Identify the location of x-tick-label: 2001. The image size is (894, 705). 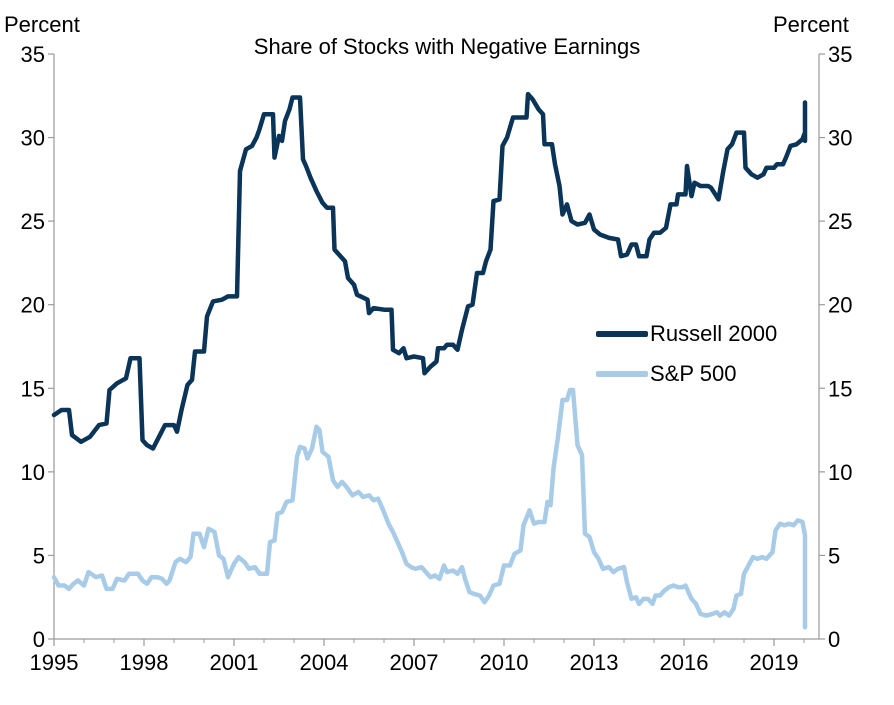
(234, 662).